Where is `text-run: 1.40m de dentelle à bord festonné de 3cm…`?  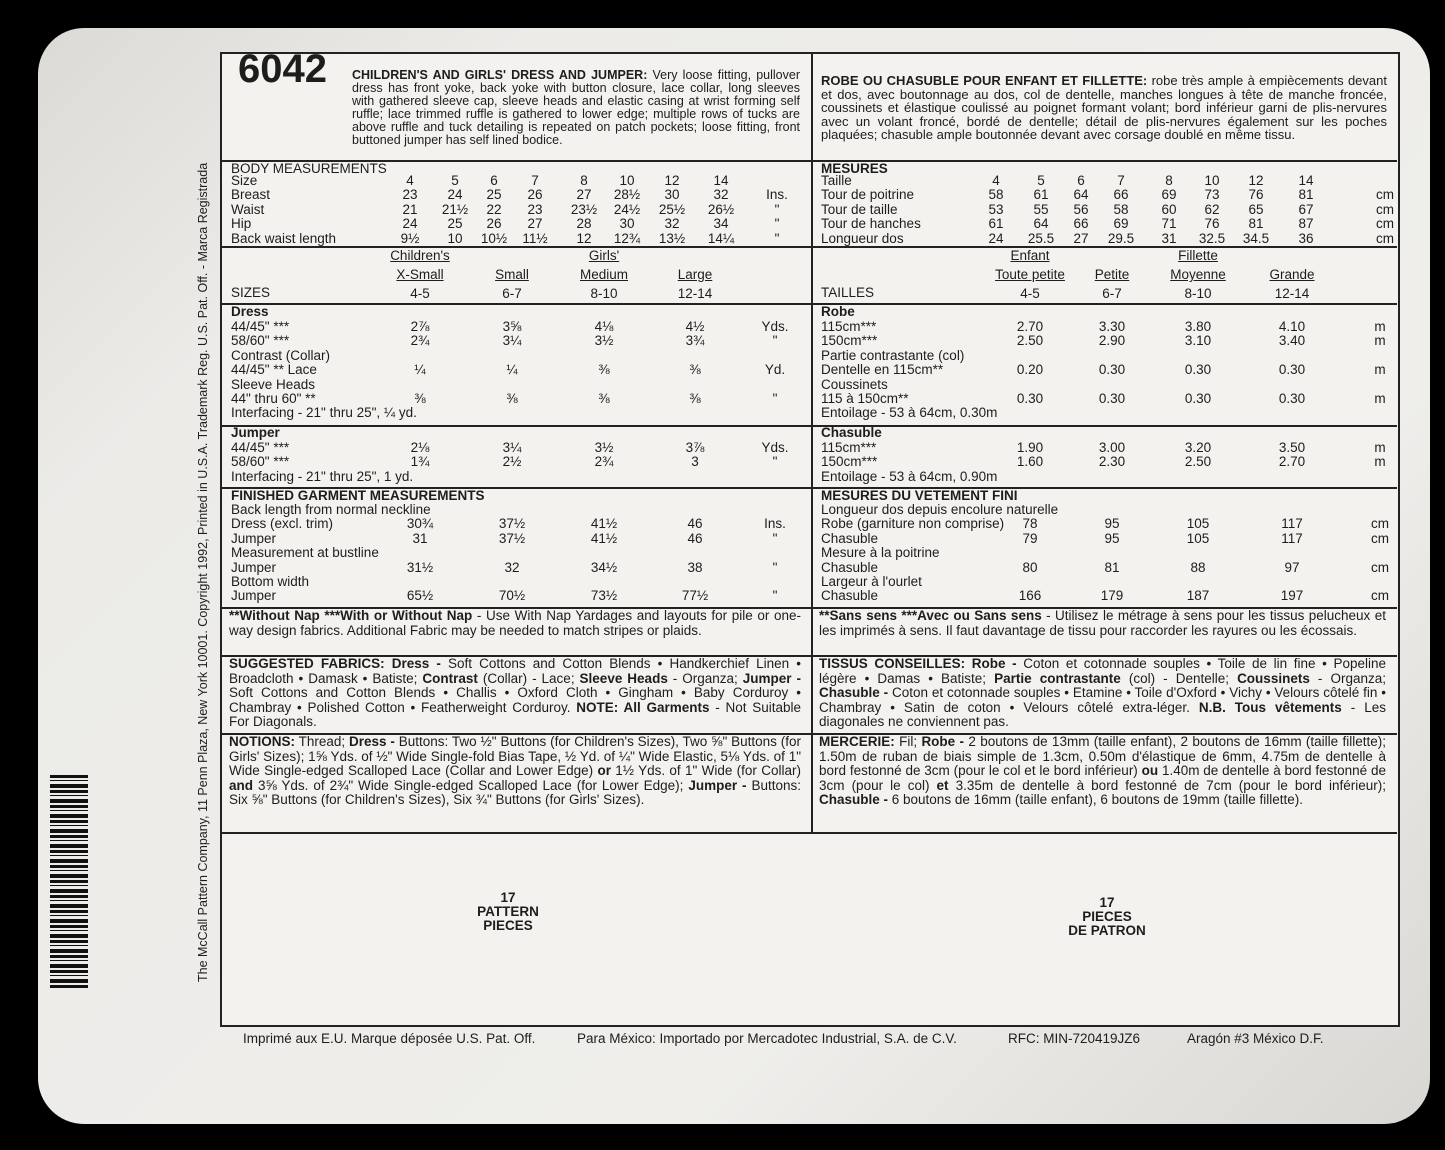 text-run: 1.40m de dentelle à bord festonné de 3cm… is located at coordinates (1102, 778).